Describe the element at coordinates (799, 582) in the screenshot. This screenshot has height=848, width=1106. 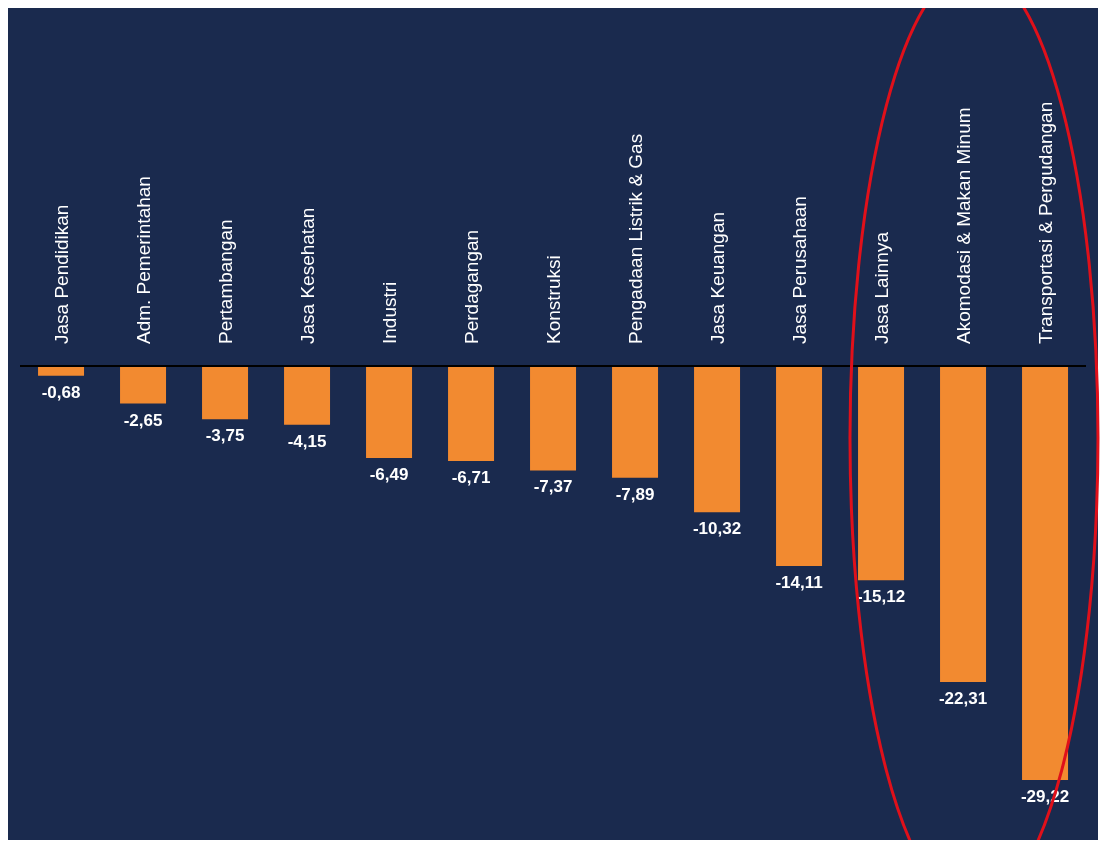
I see `data-label: -14,11` at that location.